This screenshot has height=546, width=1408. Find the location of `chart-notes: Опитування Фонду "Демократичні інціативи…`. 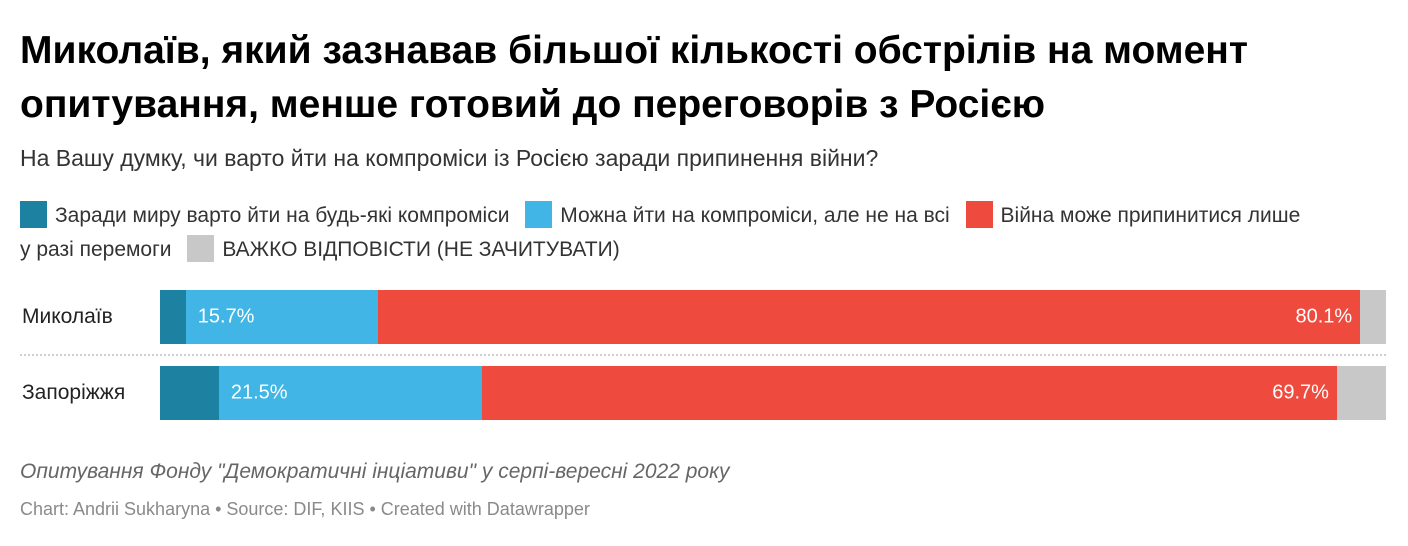

chart-notes: Опитування Фонду "Демократичні інціативи… is located at coordinates (375, 471).